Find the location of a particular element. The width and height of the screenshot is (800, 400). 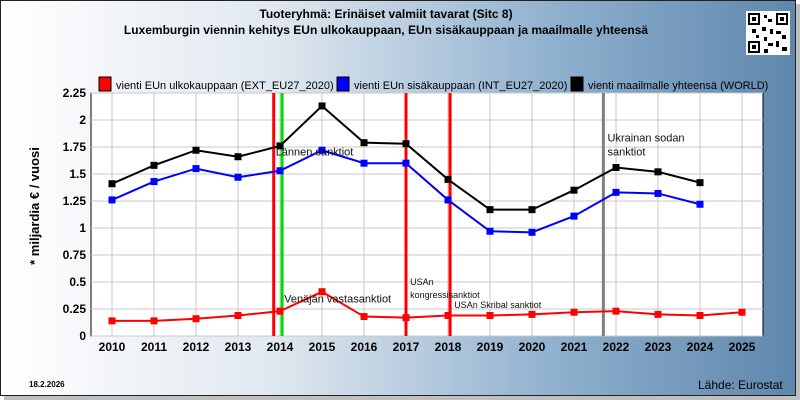

x-tick-label: 2025 is located at coordinates (742, 347).